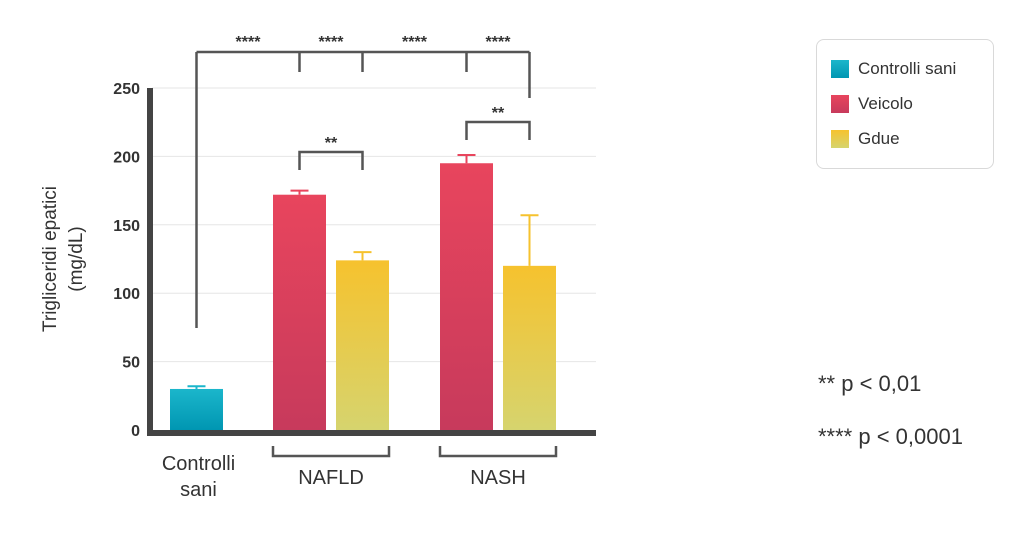  I want to click on legend-item-veicolo: Veicolo, so click(872, 104).